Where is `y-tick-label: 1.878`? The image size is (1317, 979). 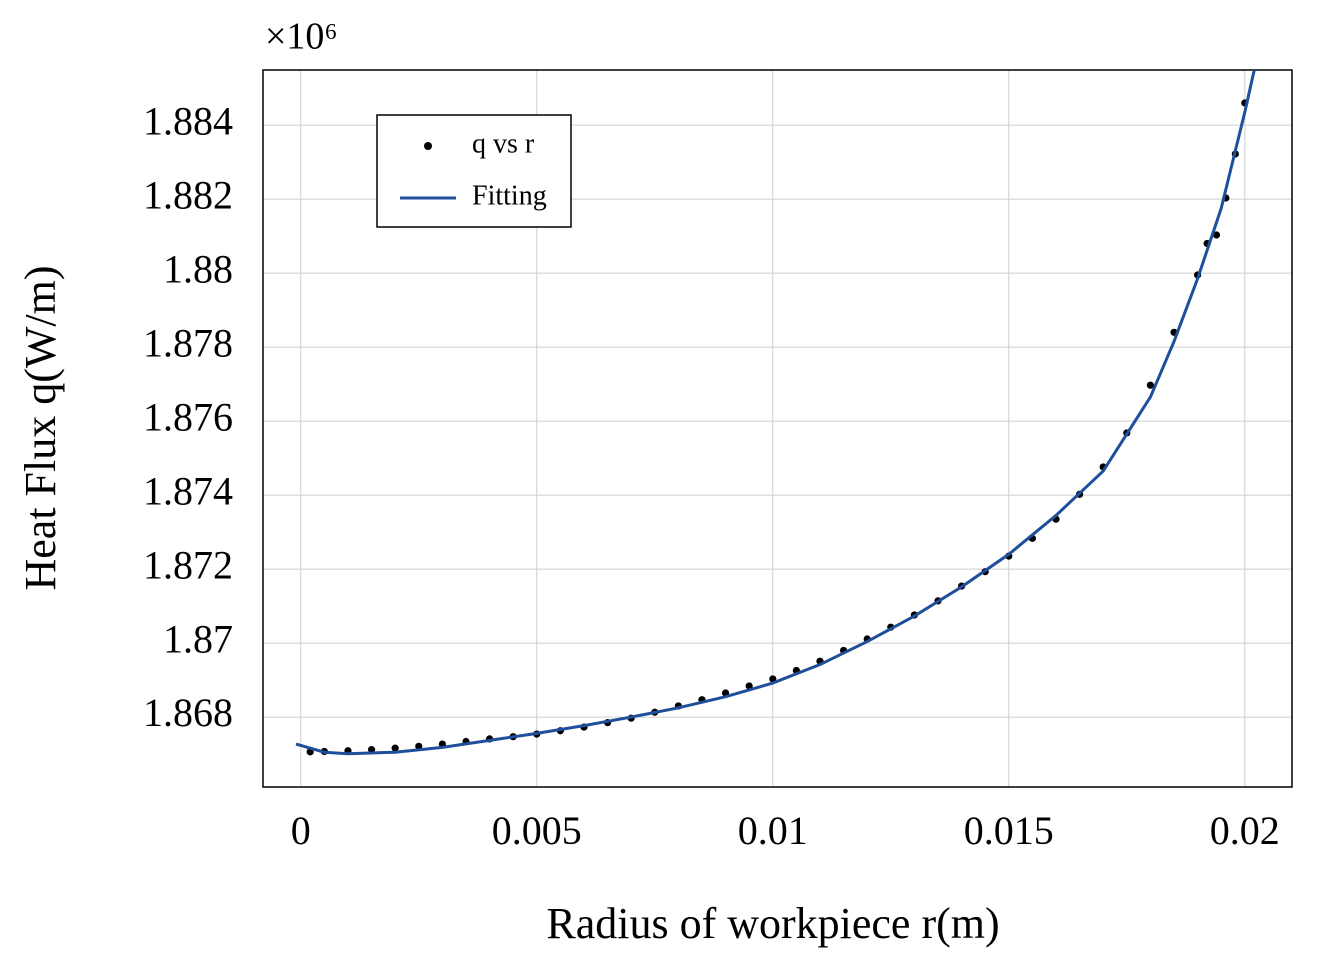
y-tick-label: 1.878 is located at coordinates (188, 342).